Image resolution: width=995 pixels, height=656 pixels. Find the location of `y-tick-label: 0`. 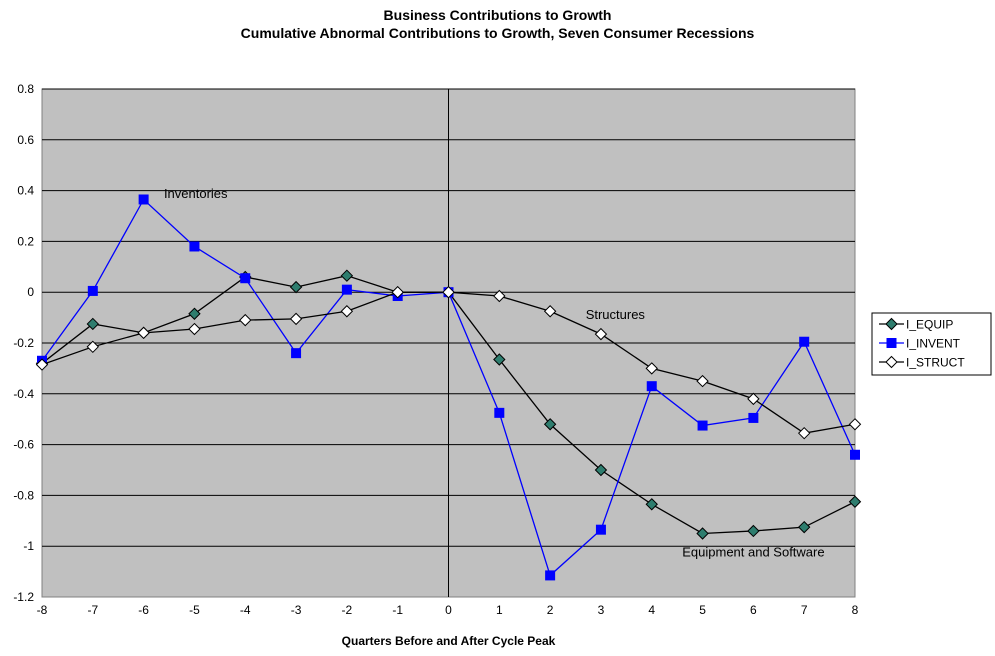

y-tick-label: 0 is located at coordinates (30, 292).